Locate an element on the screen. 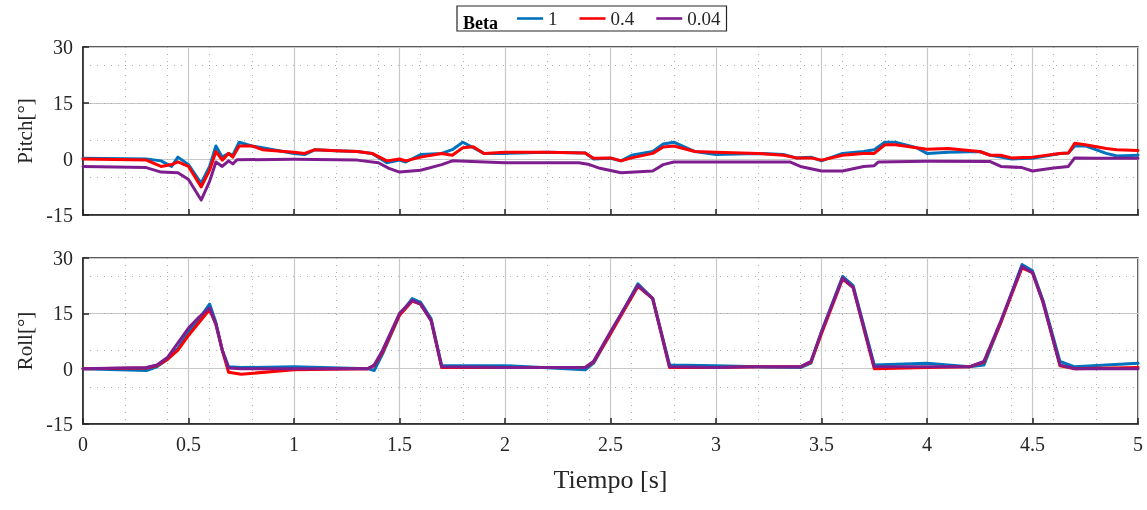 This screenshot has height=510, width=1147. x-tick-label: 0.5 is located at coordinates (188, 444).